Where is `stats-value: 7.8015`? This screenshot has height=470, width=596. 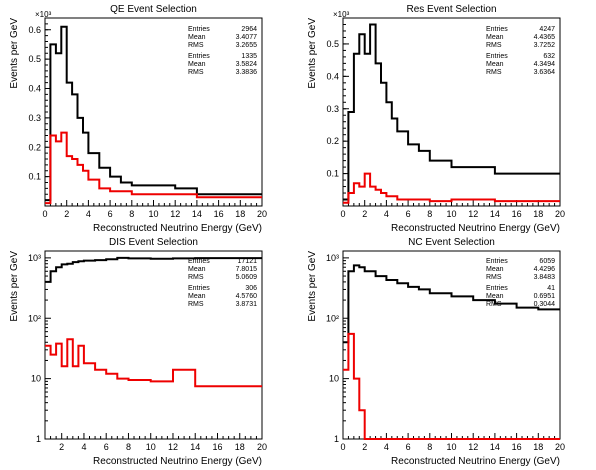
stats-value: 7.8015 is located at coordinates (247, 269).